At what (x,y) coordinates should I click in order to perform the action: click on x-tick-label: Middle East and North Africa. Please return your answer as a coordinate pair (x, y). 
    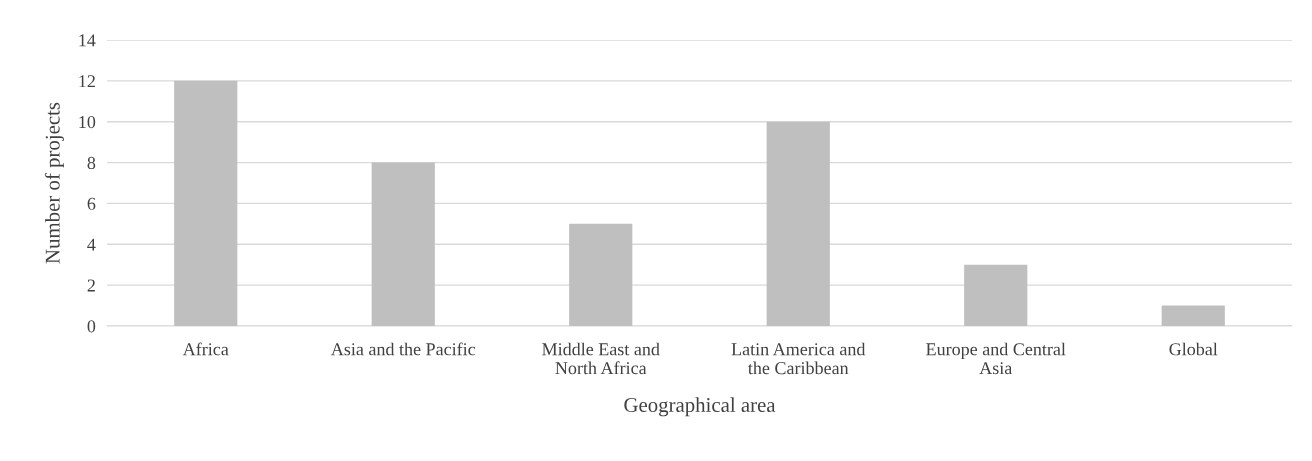
    Looking at the image, I should click on (601, 358).